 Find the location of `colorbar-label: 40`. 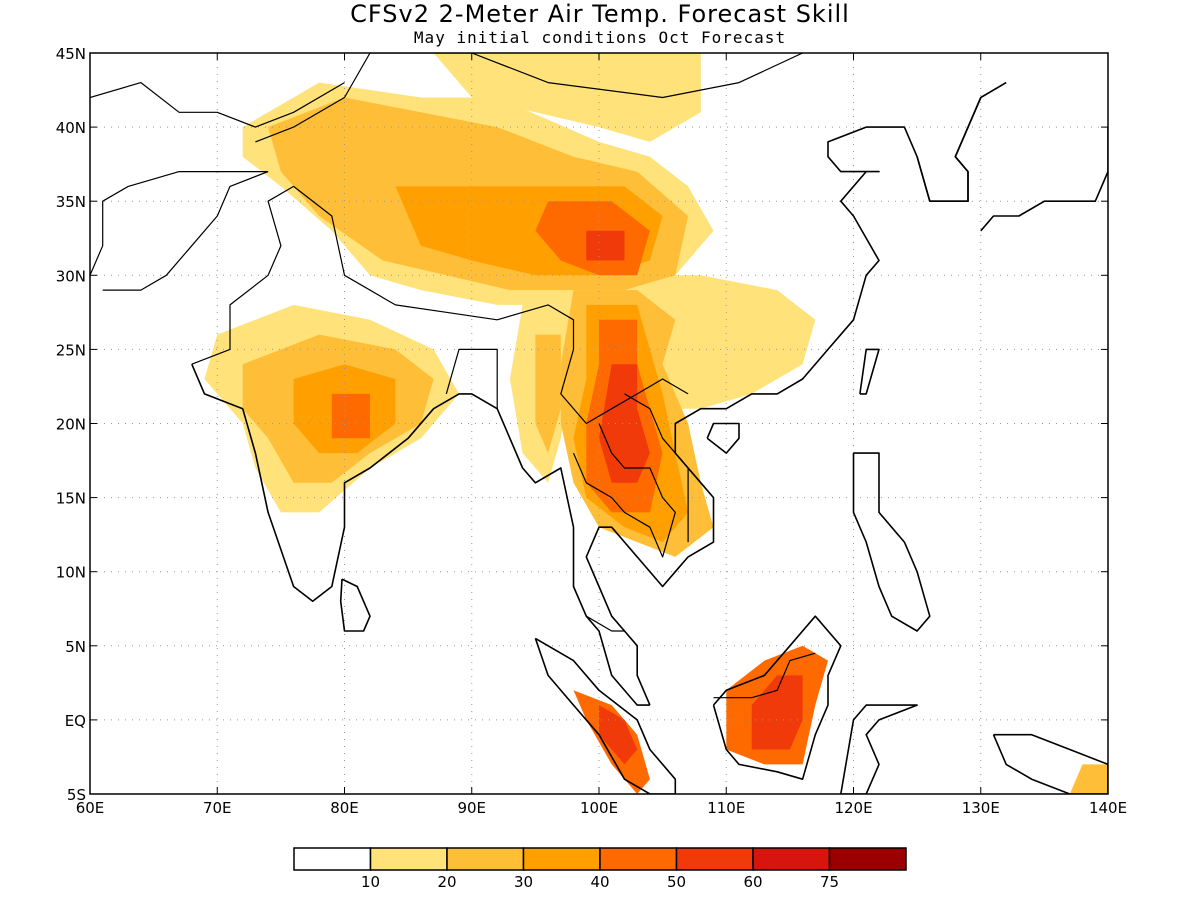

colorbar-label: 40 is located at coordinates (599, 882).